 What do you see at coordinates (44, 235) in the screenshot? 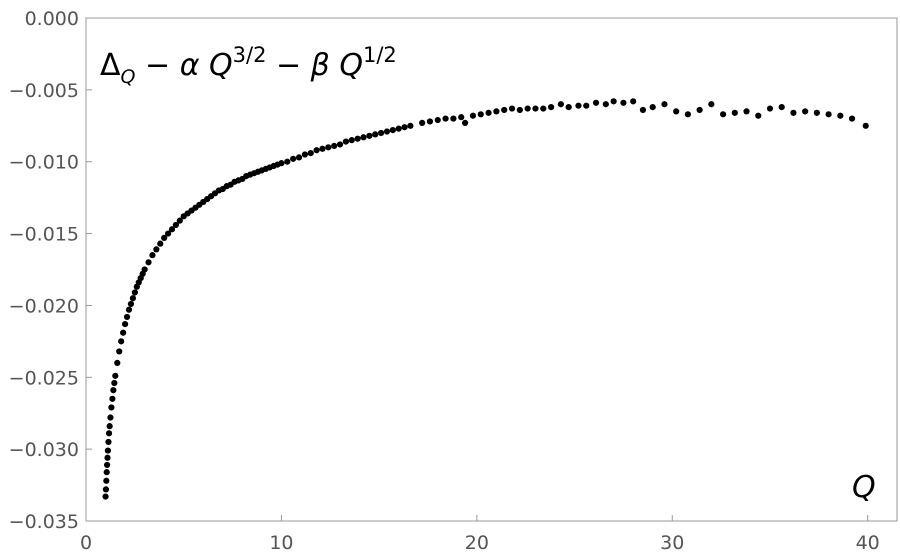
I see `y-tick-label: −0.015` at bounding box center [44, 235].